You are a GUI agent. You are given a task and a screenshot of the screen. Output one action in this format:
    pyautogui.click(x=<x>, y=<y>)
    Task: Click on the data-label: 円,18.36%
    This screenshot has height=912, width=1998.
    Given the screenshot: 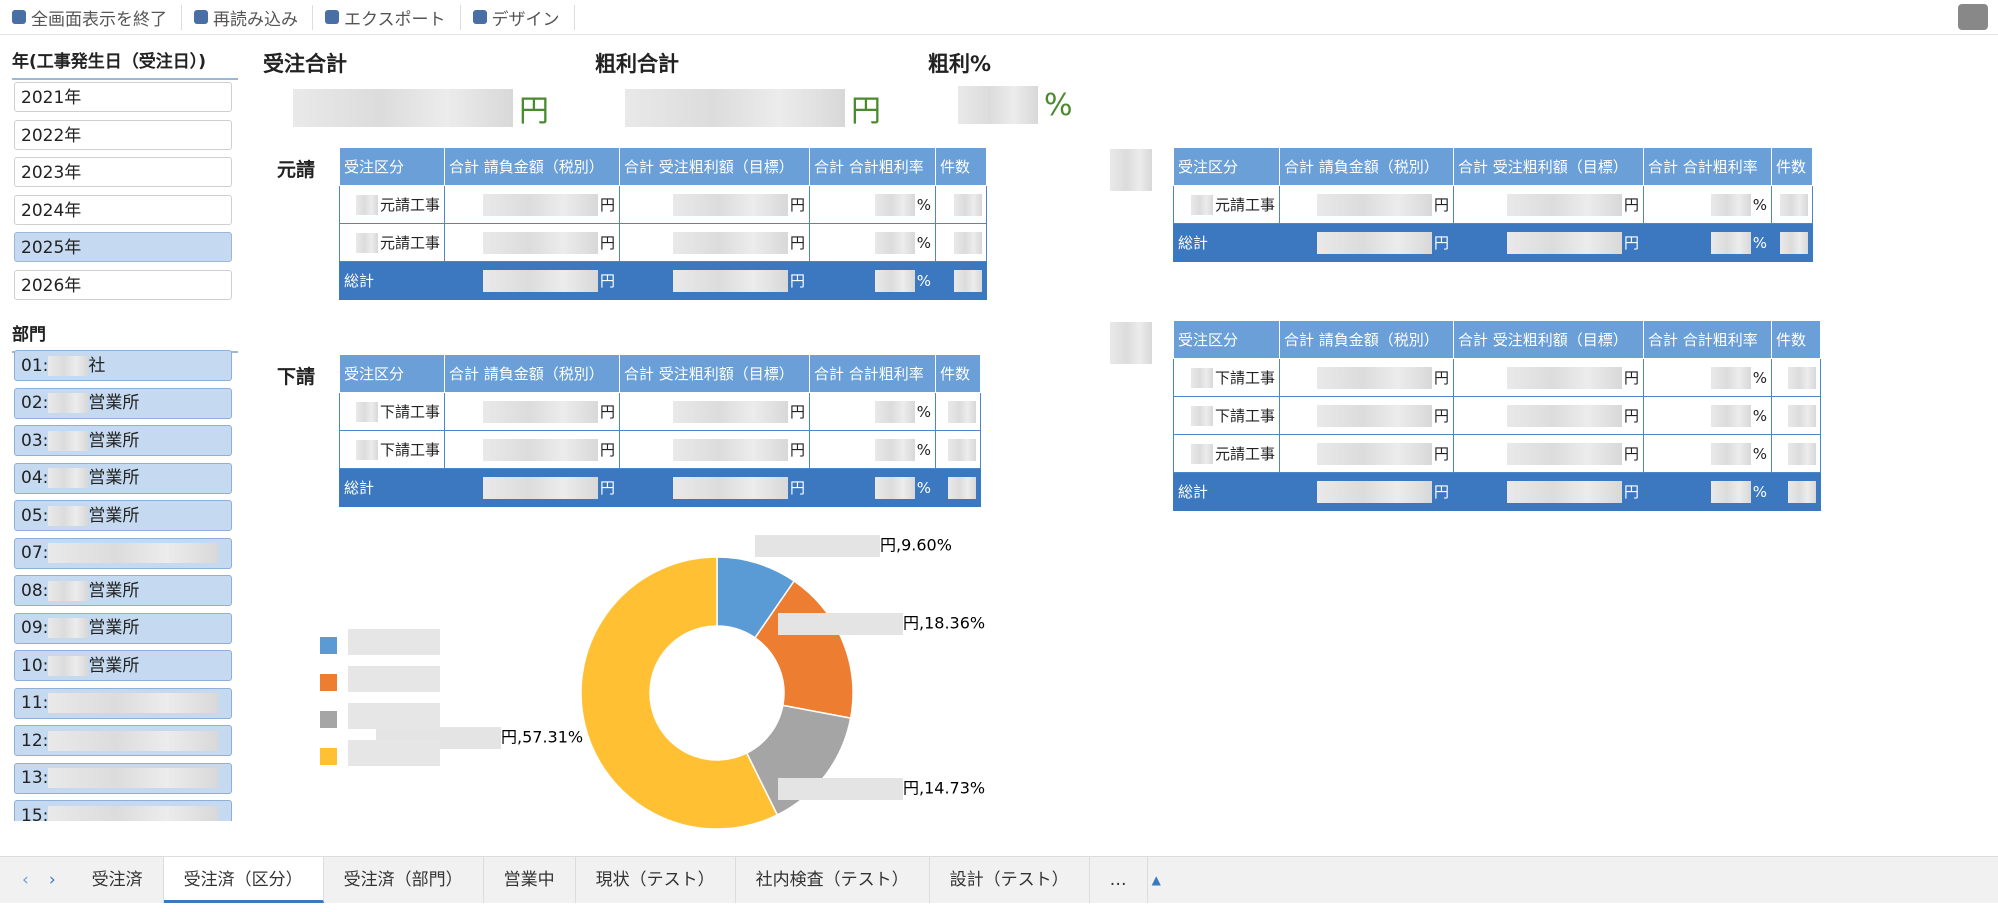 What is the action you would take?
    pyautogui.click(x=944, y=623)
    